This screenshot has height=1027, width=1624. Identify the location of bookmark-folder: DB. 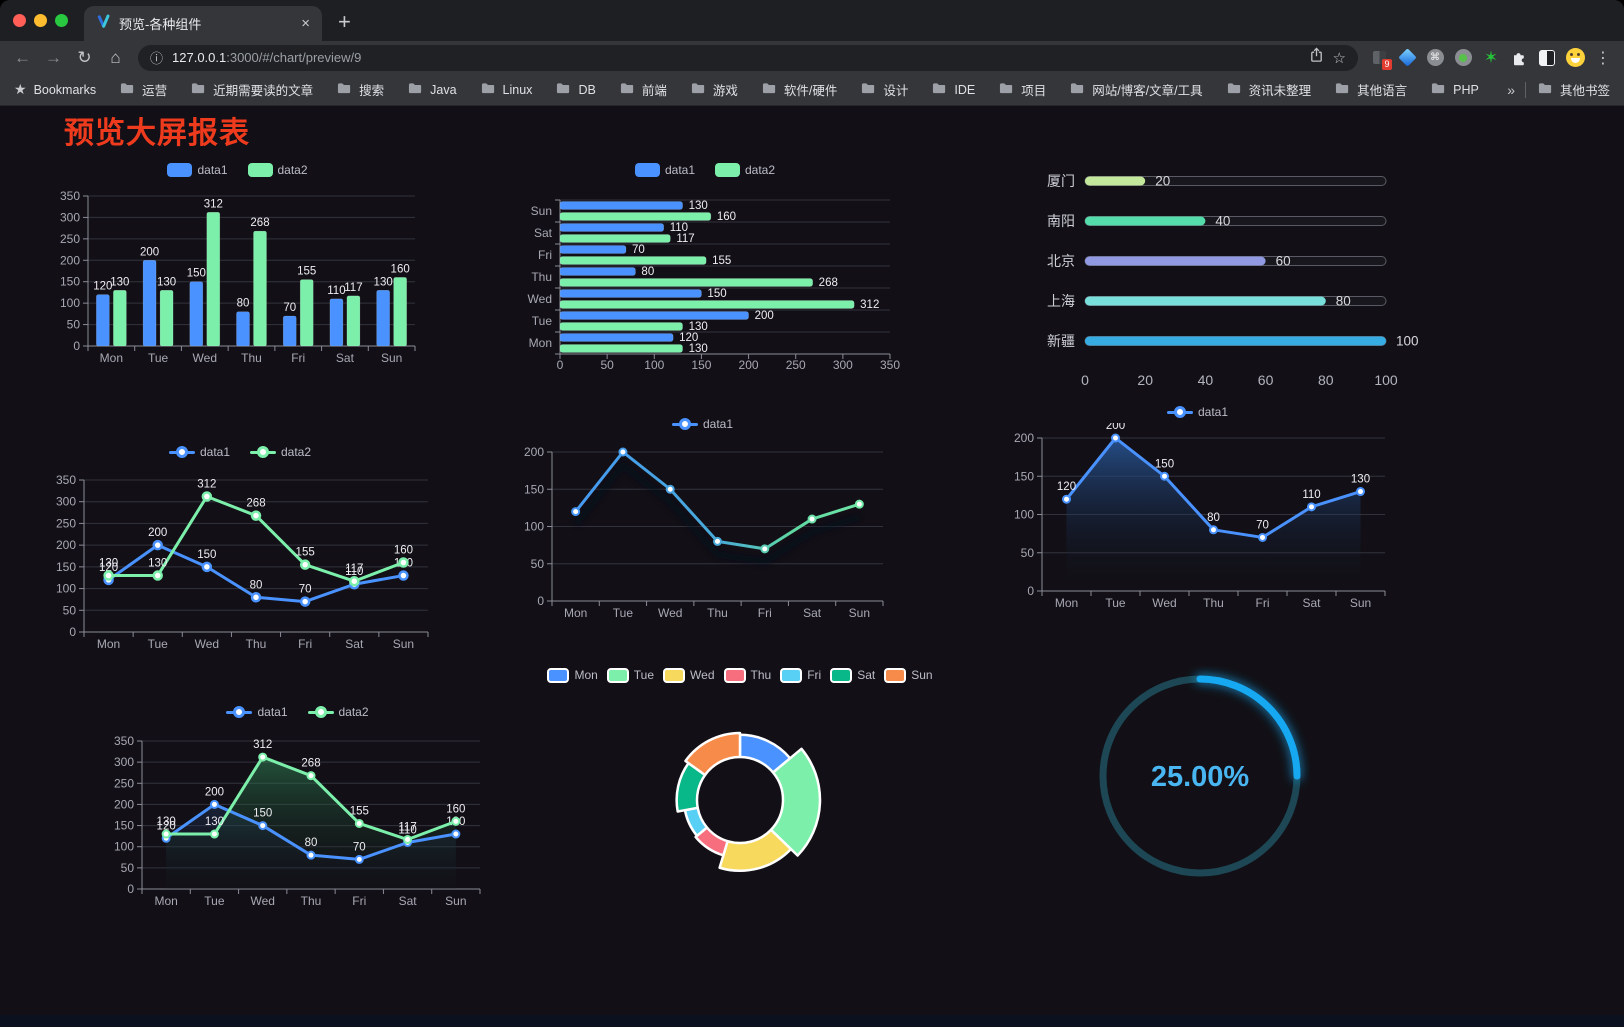
(576, 89).